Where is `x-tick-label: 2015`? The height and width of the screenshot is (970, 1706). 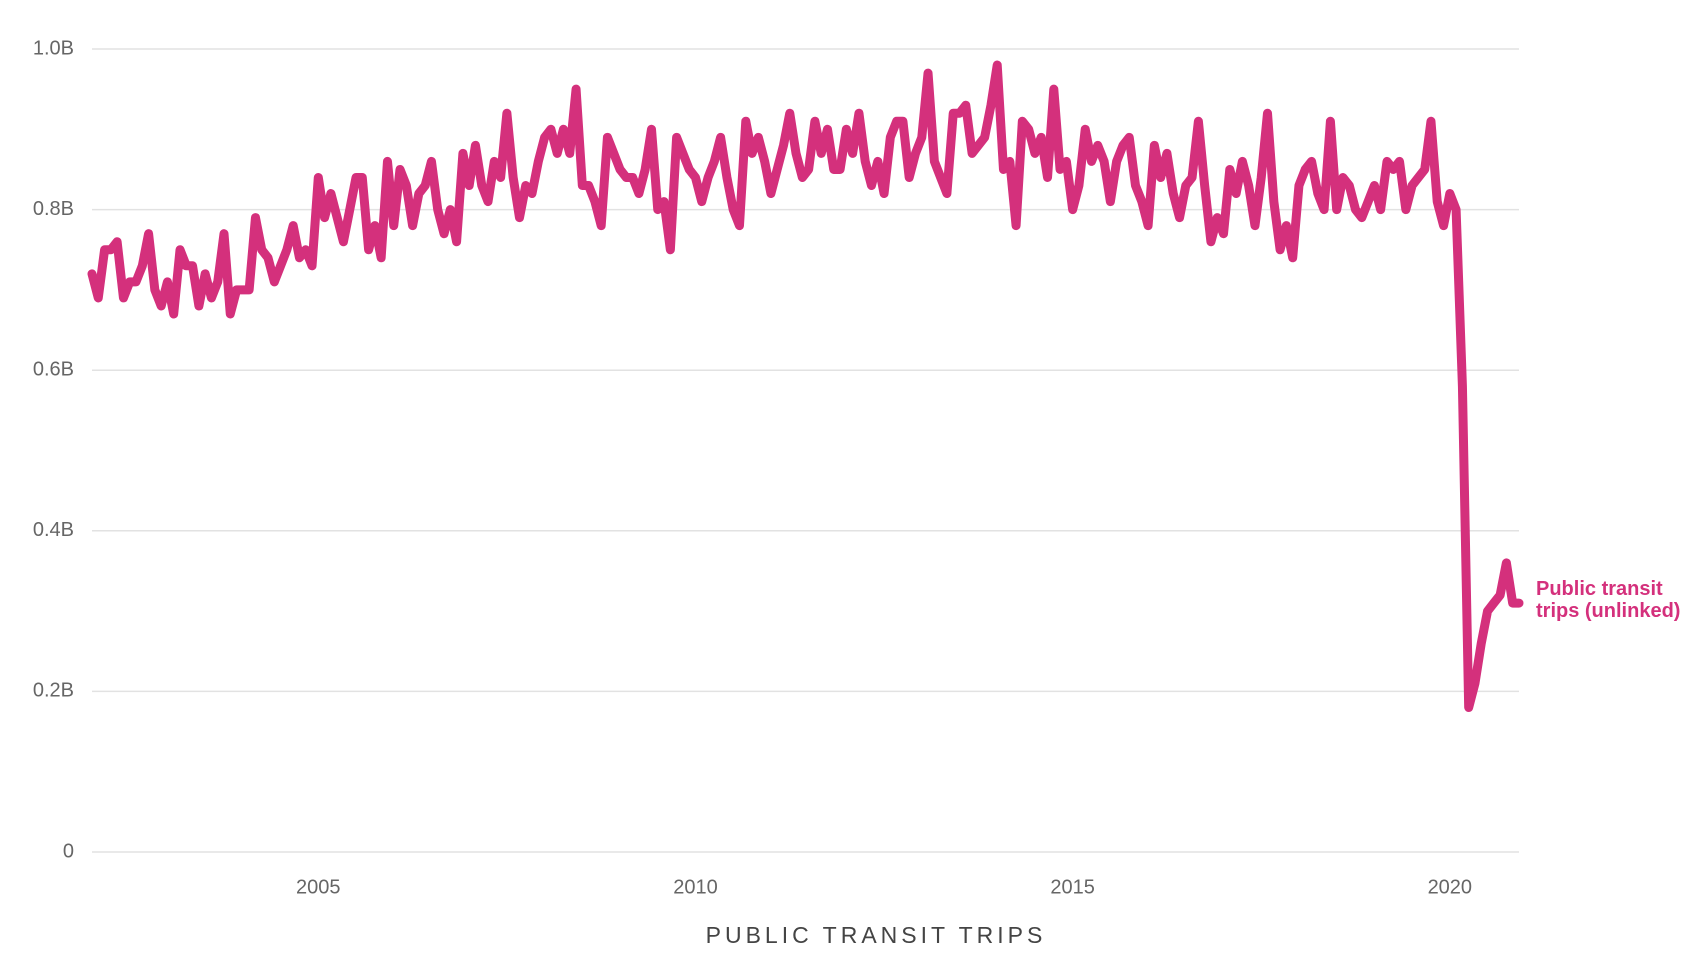 x-tick-label: 2015 is located at coordinates (1072, 887).